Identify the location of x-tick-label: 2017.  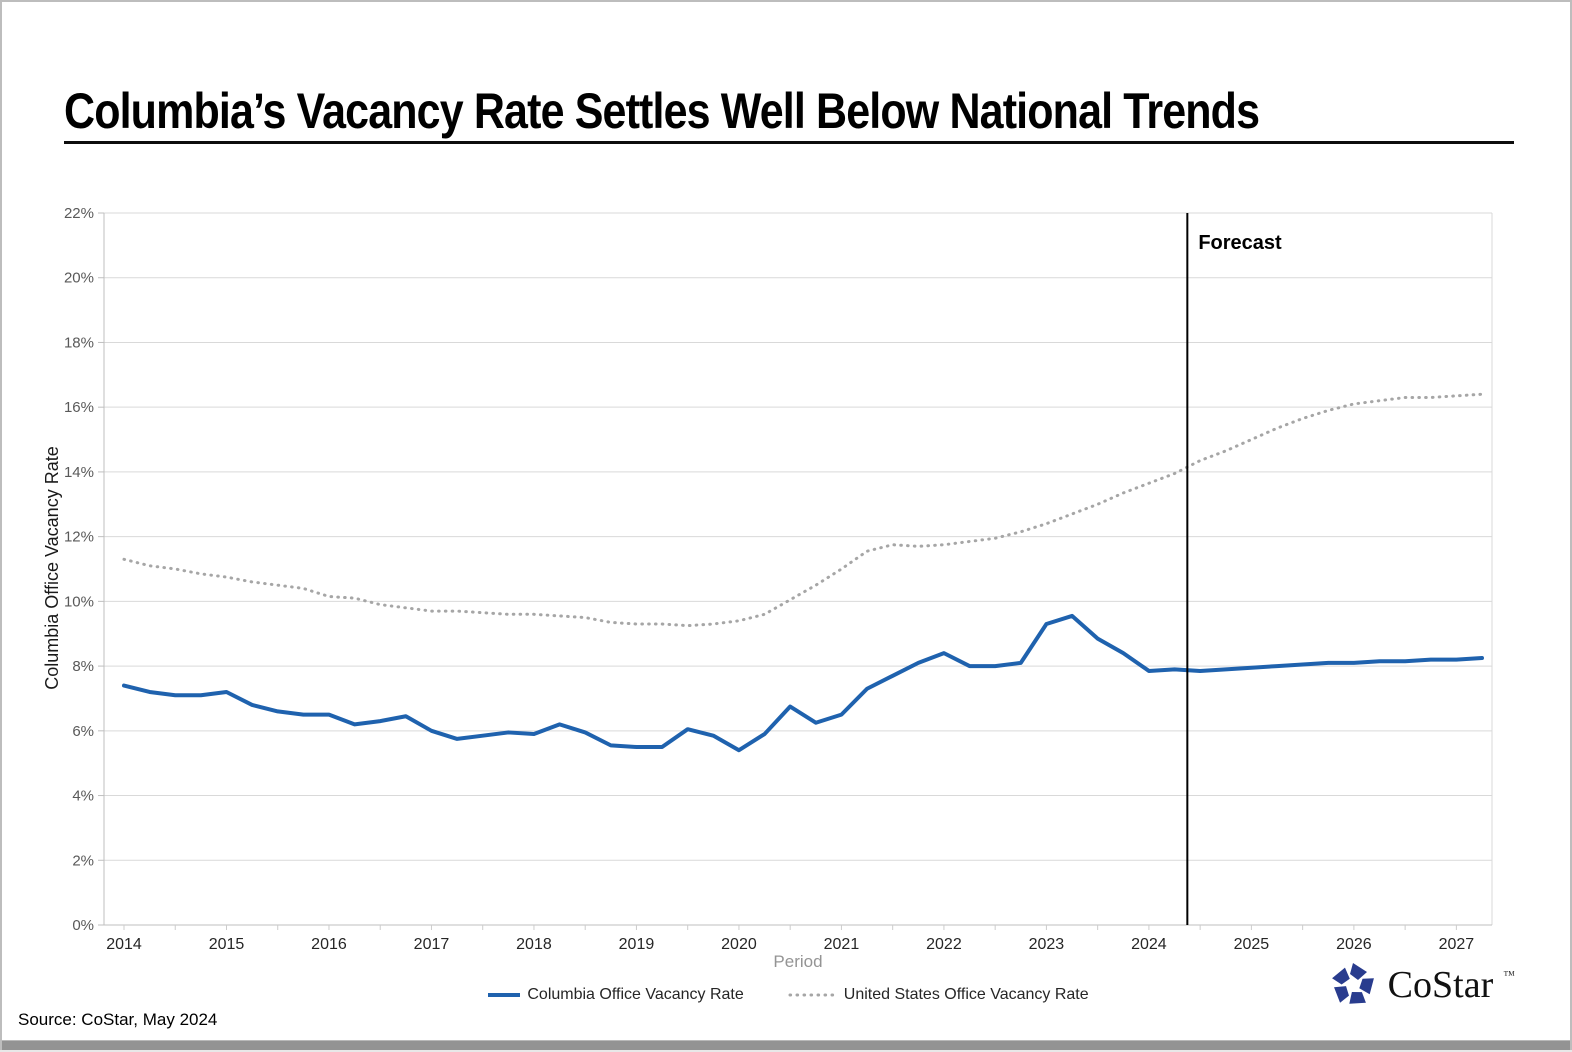
(432, 944).